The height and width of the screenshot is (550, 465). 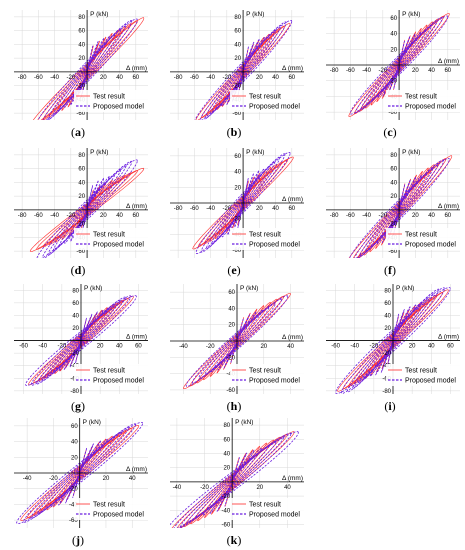 What do you see at coordinates (234, 406) in the screenshot?
I see `panel-caption: (h)` at bounding box center [234, 406].